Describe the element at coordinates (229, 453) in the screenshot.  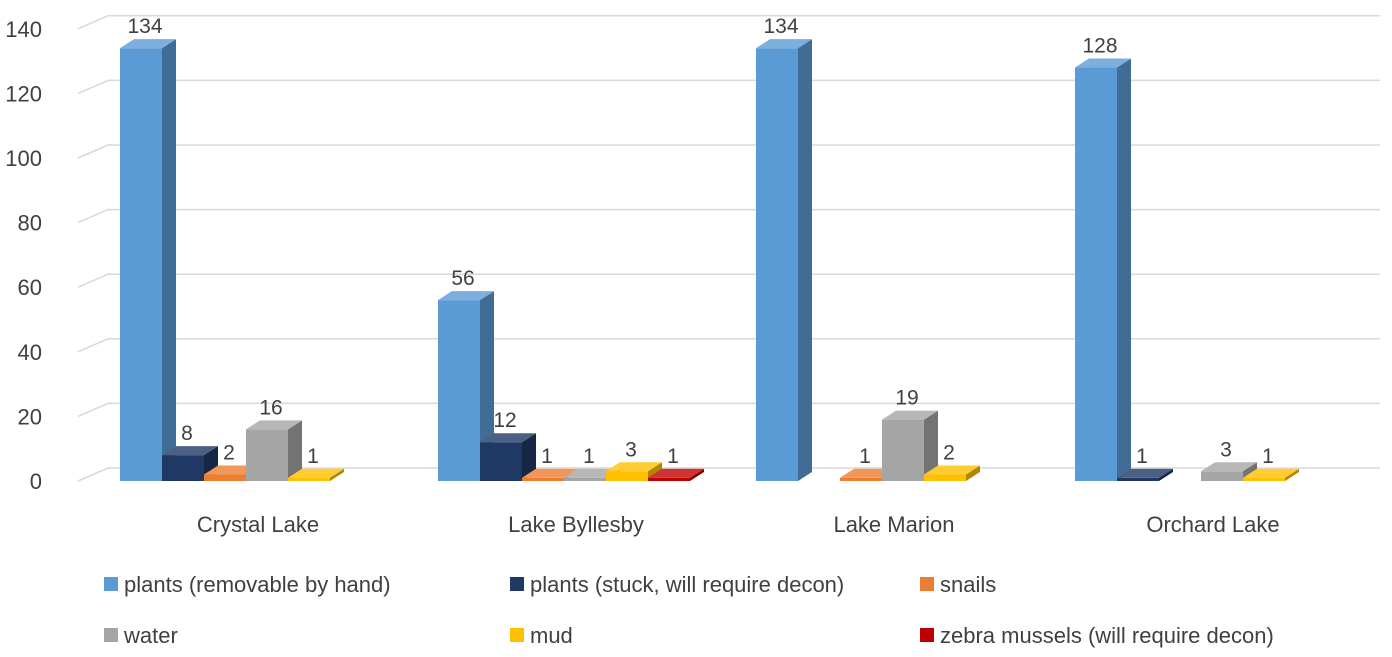
I see `data-label: 2` at that location.